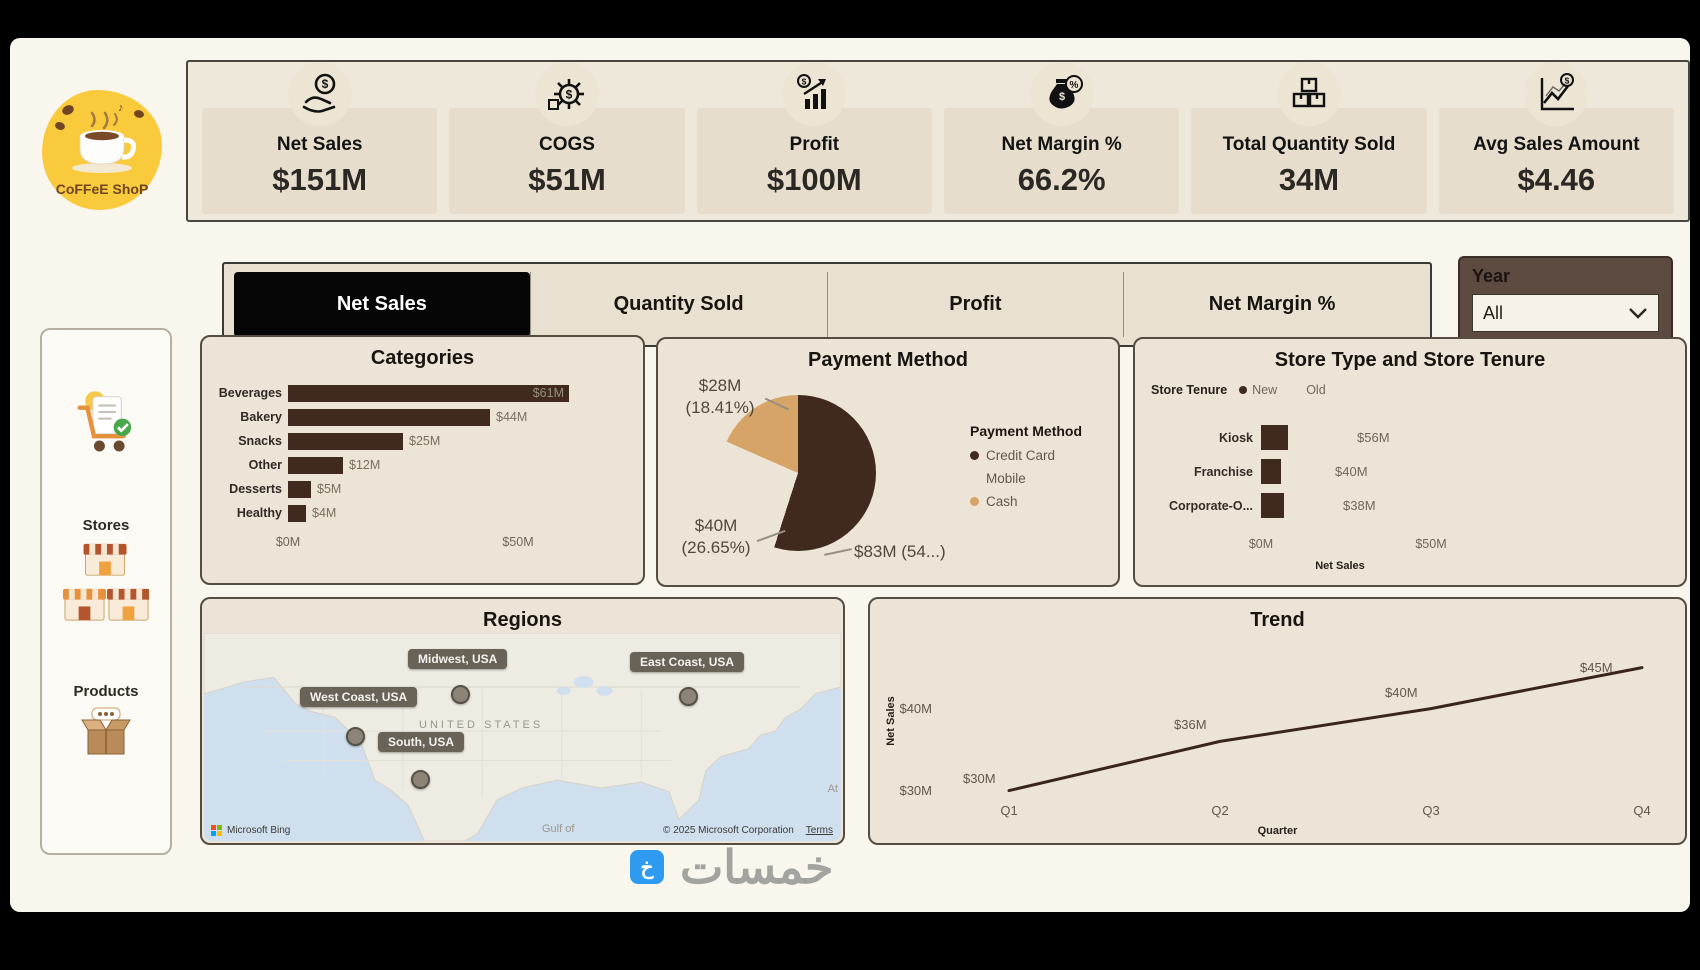 The width and height of the screenshot is (1700, 970). Describe the element at coordinates (1325, 729) in the screenshot. I see `trend-line-path` at that location.